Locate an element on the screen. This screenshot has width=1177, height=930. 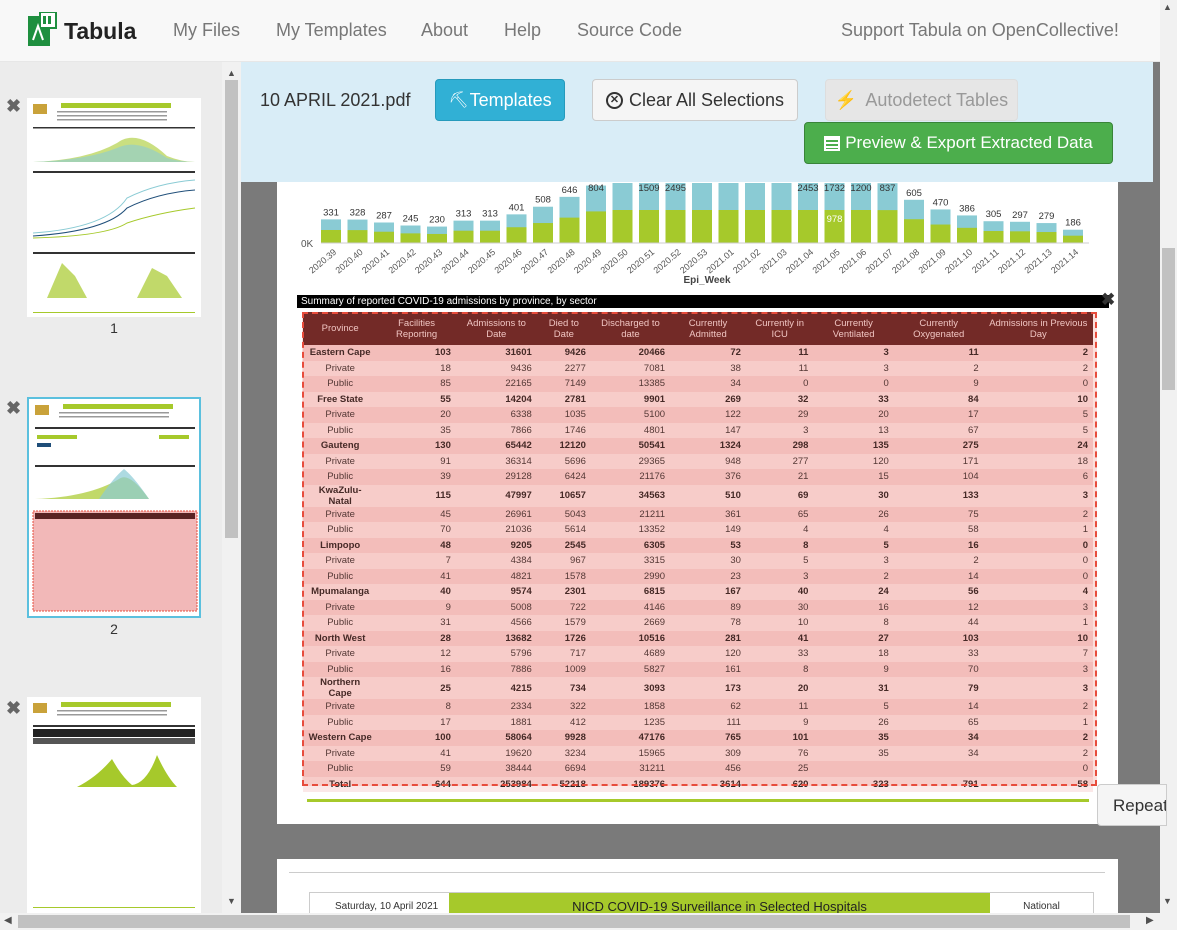
data-label: 1732 is located at coordinates (834, 188).